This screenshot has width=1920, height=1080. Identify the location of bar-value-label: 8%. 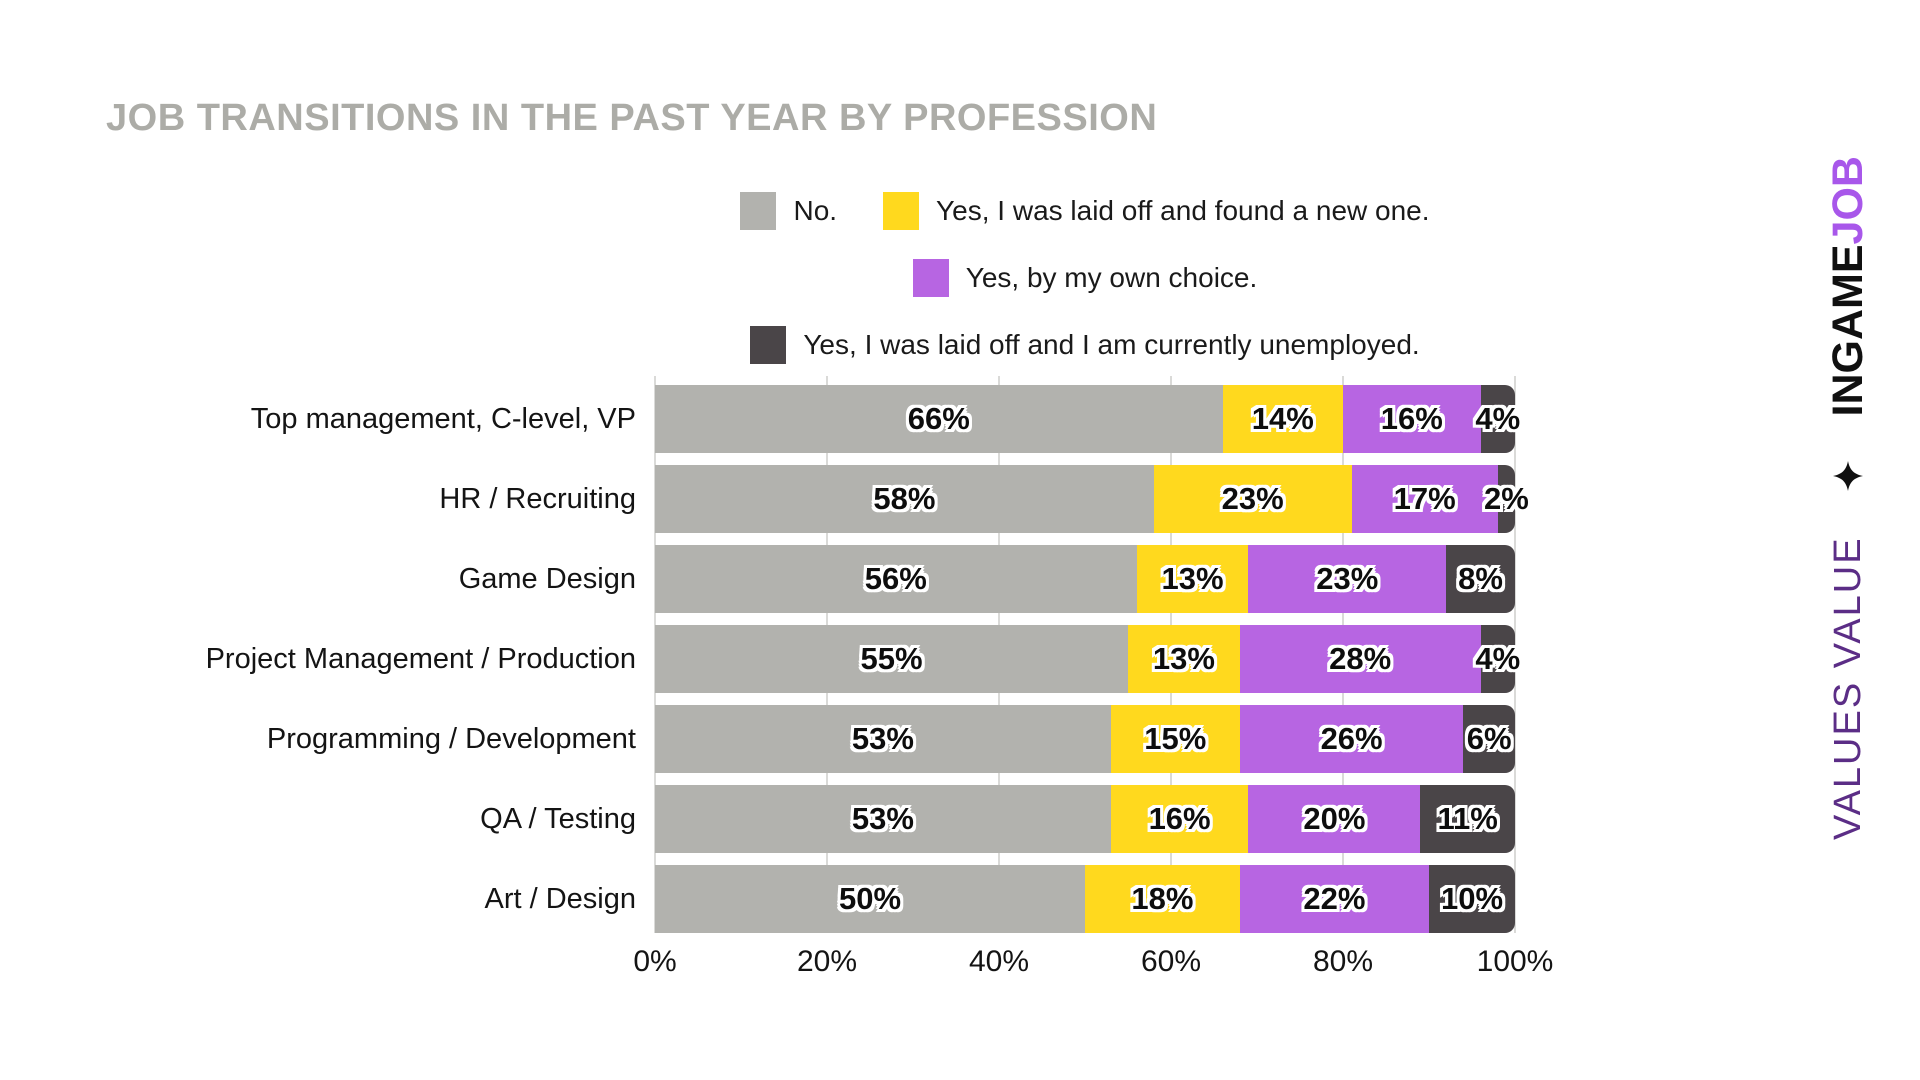
(1480, 578).